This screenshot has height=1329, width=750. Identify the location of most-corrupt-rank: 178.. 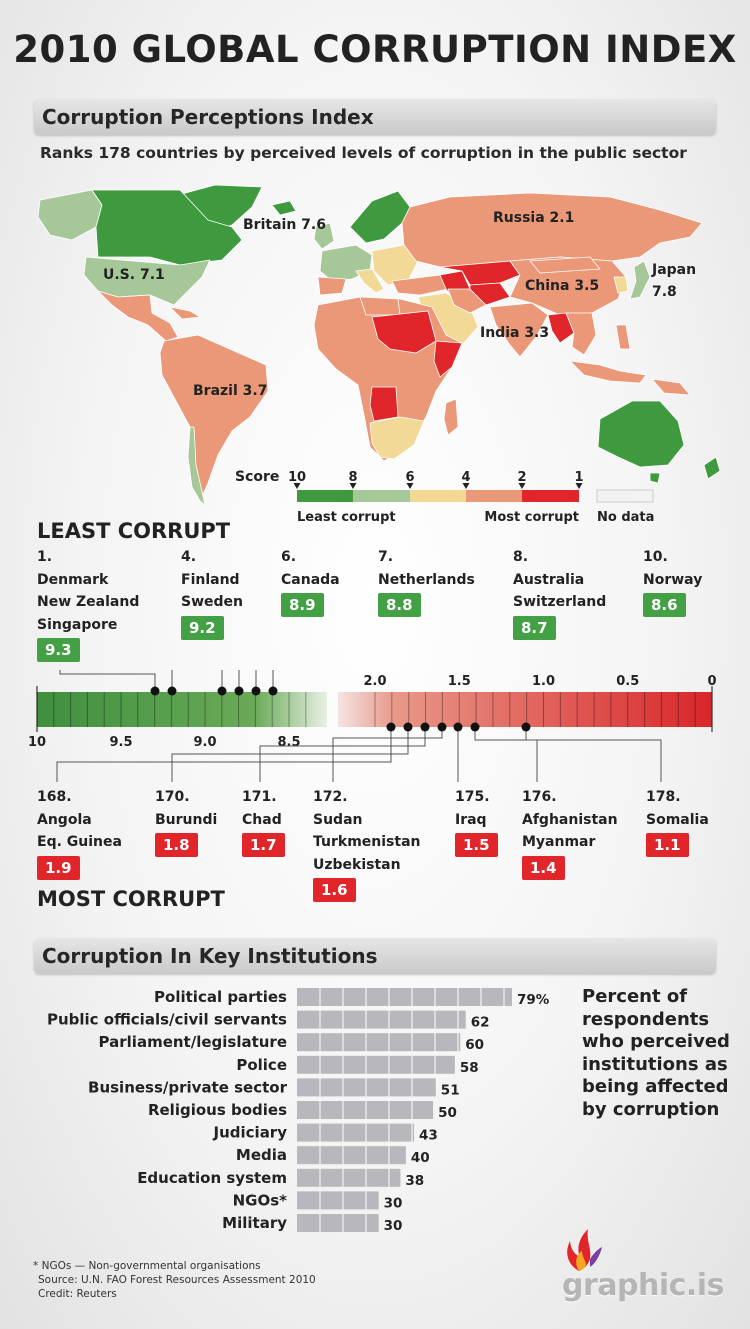
(663, 797).